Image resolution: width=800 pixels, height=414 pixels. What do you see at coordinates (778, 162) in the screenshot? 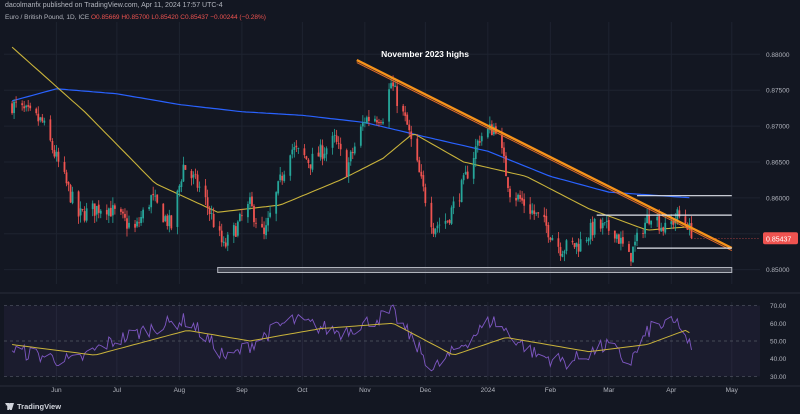
I see `price-tick-label: 0.86500` at bounding box center [778, 162].